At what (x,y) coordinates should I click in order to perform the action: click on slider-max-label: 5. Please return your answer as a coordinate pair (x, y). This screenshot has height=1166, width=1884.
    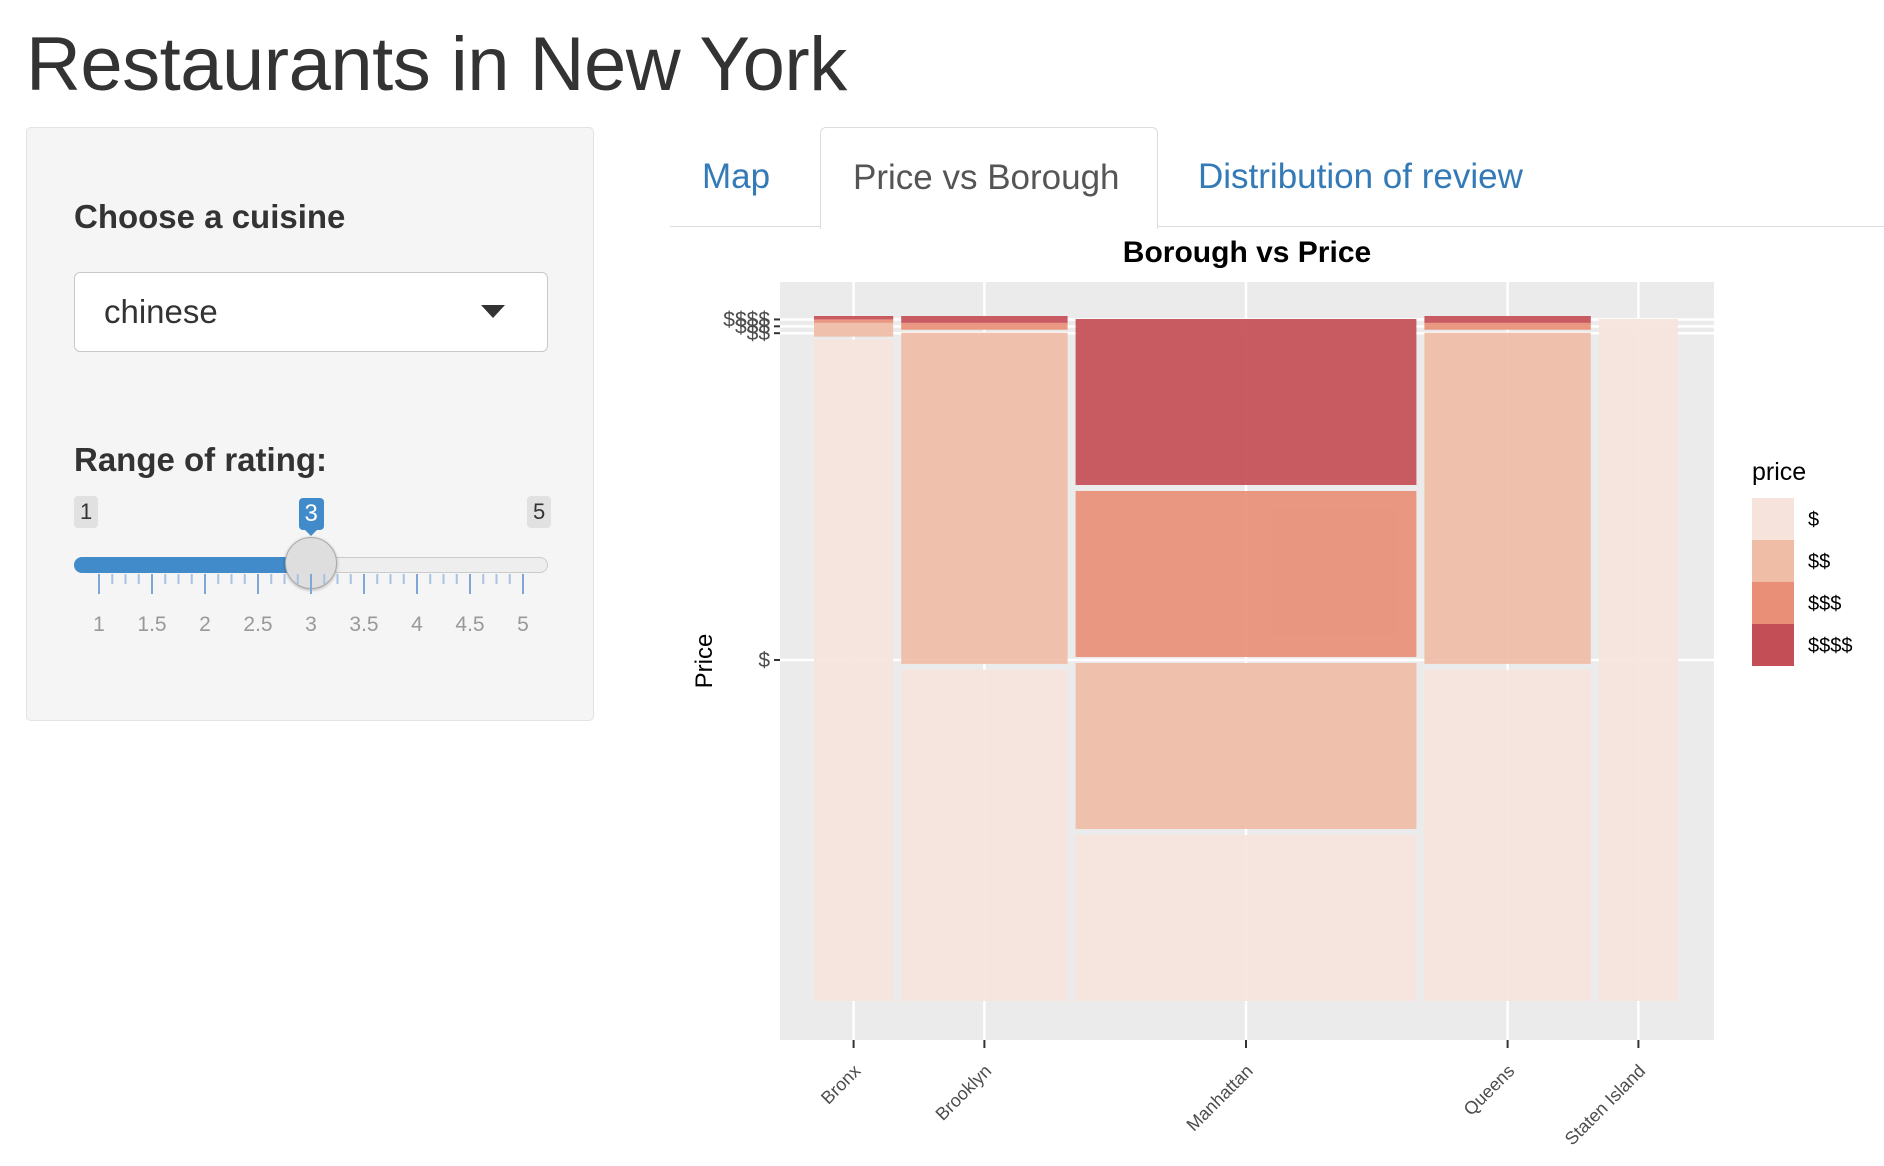
    Looking at the image, I should click on (539, 512).